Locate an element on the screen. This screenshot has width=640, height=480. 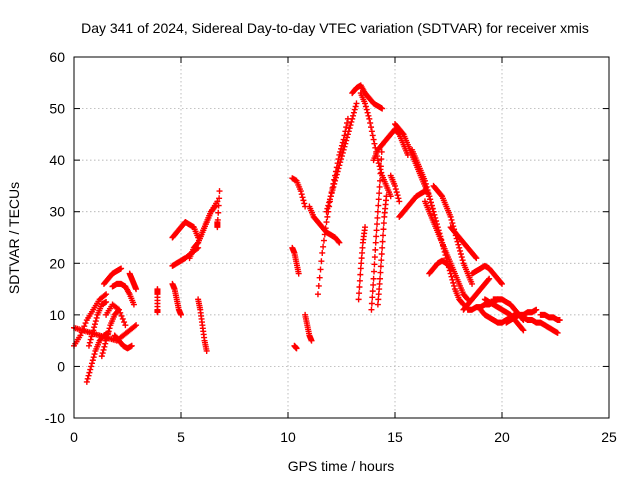
y-axis-label: SDTVAR / TECUs is located at coordinates (14, 238).